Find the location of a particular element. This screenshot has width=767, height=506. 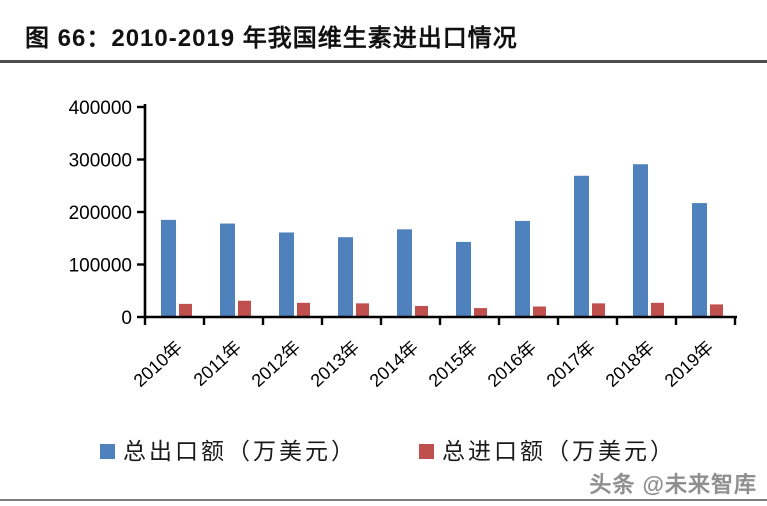

bar-export-2014年 is located at coordinates (404, 273).